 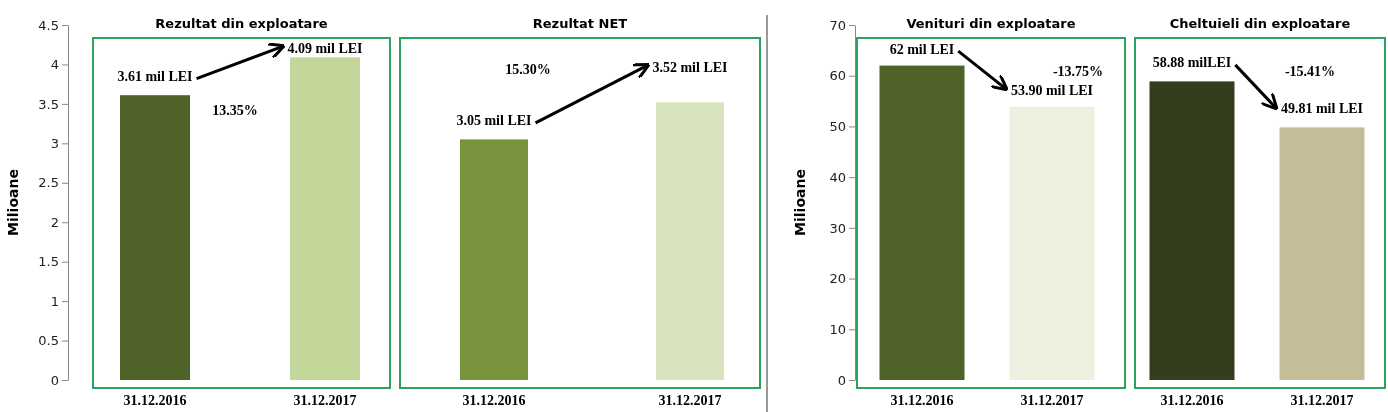 I want to click on chart-title: Cheltuieli din exploatare, so click(x=1260, y=23).